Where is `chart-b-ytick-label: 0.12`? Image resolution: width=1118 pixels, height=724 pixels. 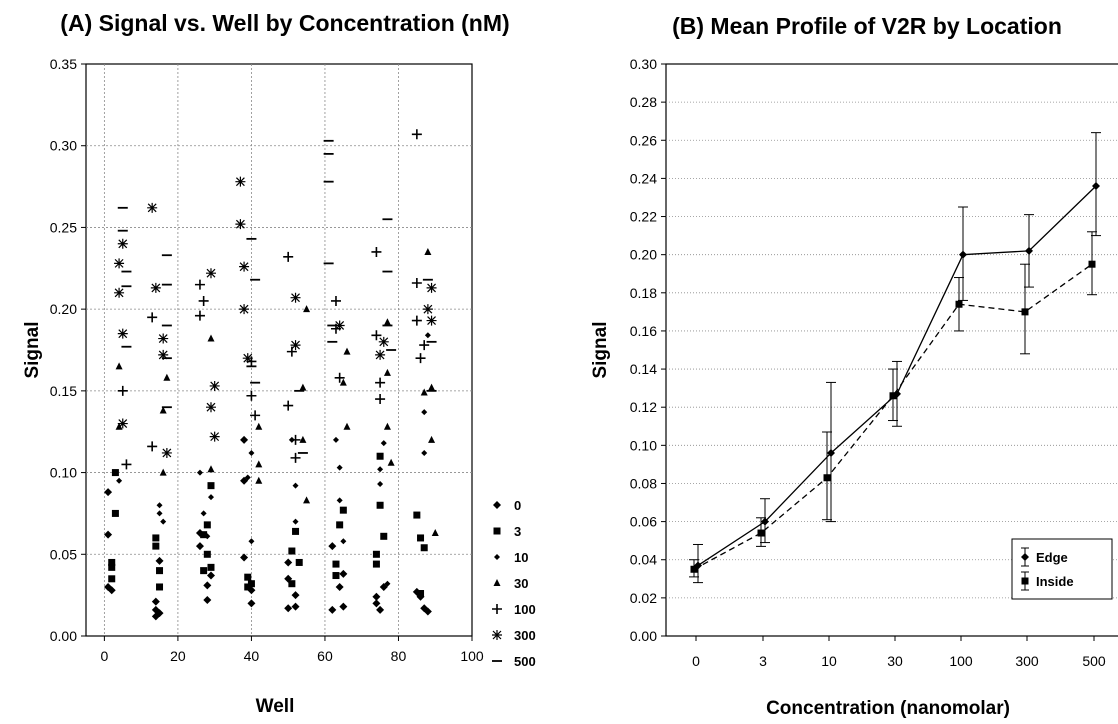 chart-b-ytick-label: 0.12 is located at coordinates (643, 407).